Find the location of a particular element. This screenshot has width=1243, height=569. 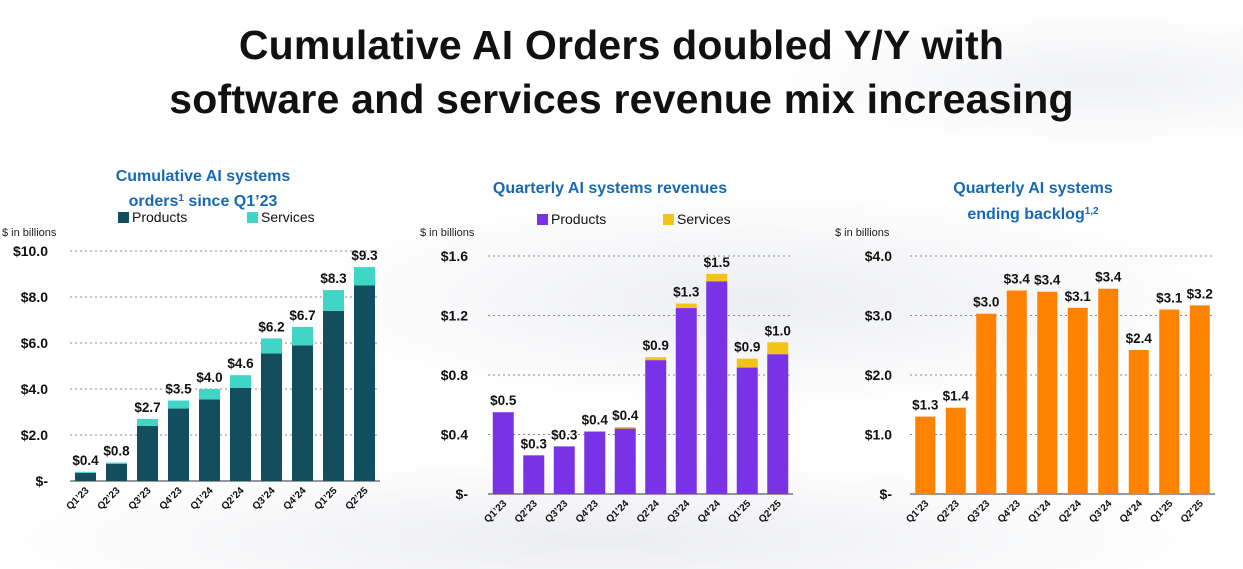

y-tick-label: $6.0 is located at coordinates (34, 343).